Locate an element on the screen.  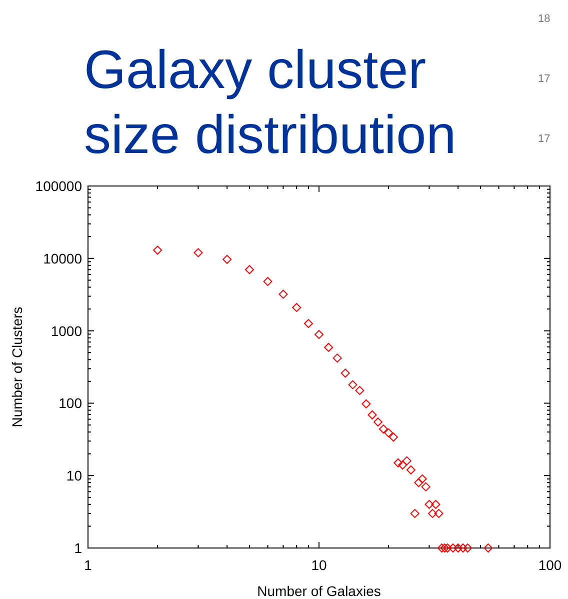
text: 18 is located at coordinates (544, 19).